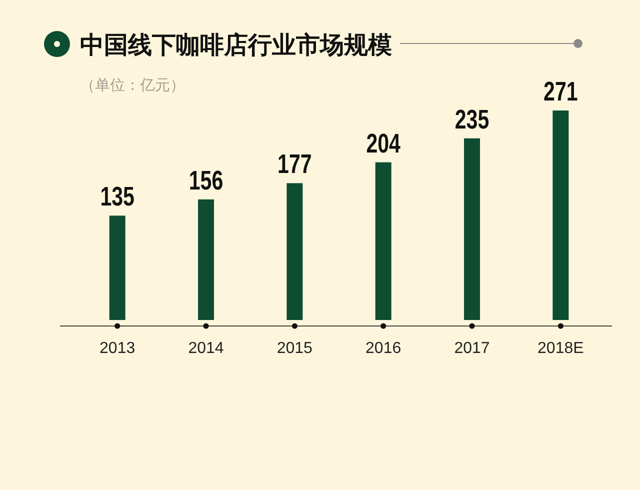 The width and height of the screenshot is (640, 490). I want to click on data-label: 177, so click(295, 165).